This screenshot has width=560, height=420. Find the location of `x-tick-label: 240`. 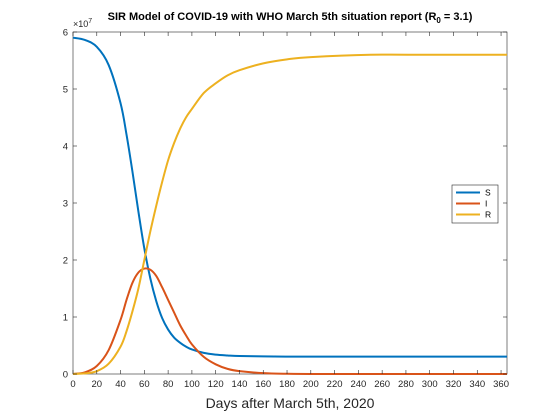

x-tick-label: 240 is located at coordinates (358, 384).